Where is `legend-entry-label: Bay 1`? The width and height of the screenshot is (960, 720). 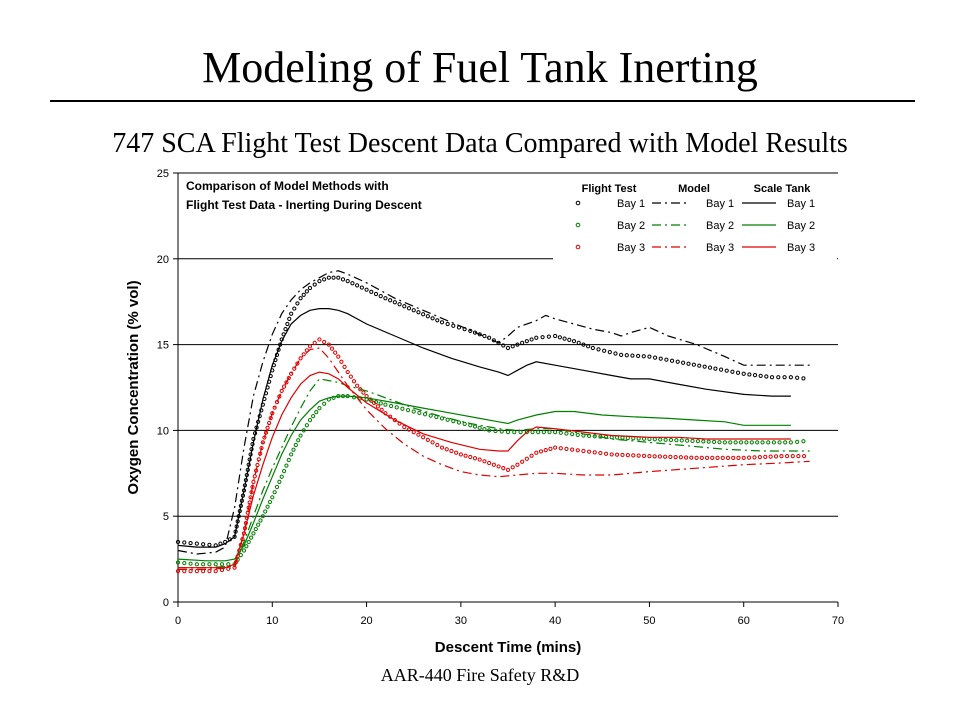 legend-entry-label: Bay 1 is located at coordinates (801, 204).